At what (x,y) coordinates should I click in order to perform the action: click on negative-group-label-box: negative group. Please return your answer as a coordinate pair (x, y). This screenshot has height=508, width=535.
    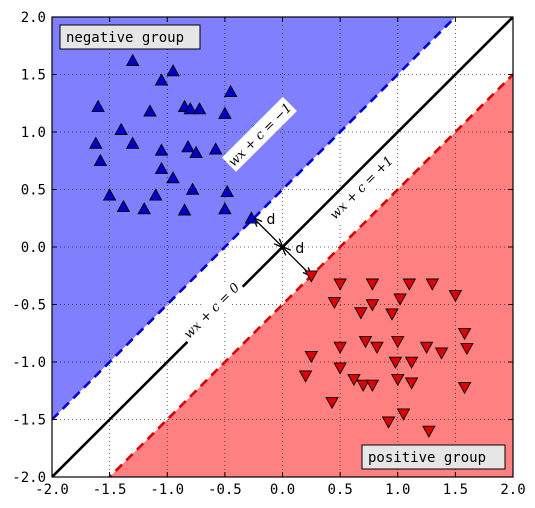
    Looking at the image, I should click on (130, 37).